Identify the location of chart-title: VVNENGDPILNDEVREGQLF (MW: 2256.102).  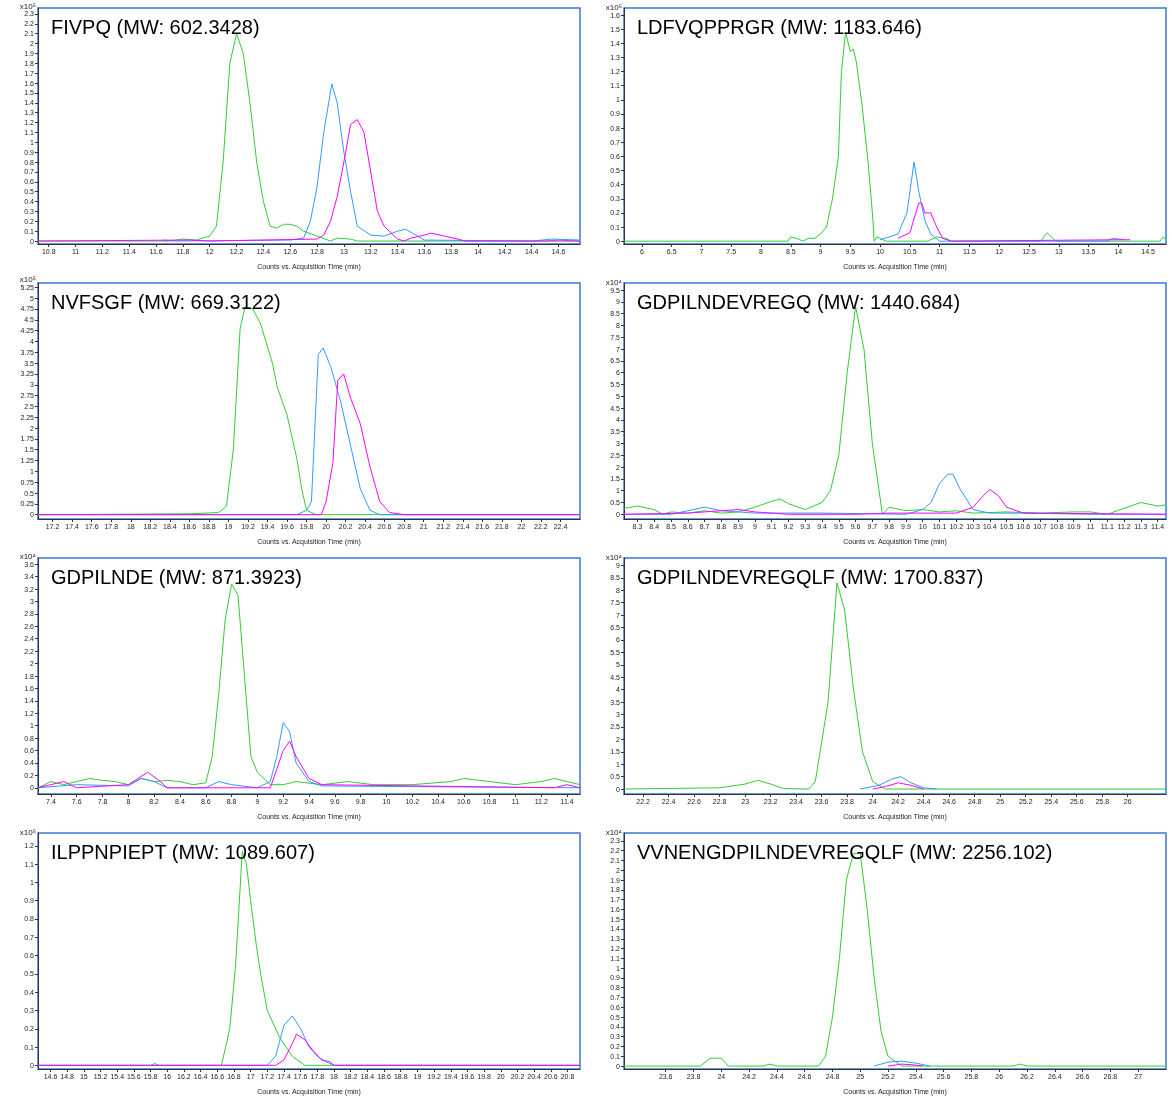
(845, 852).